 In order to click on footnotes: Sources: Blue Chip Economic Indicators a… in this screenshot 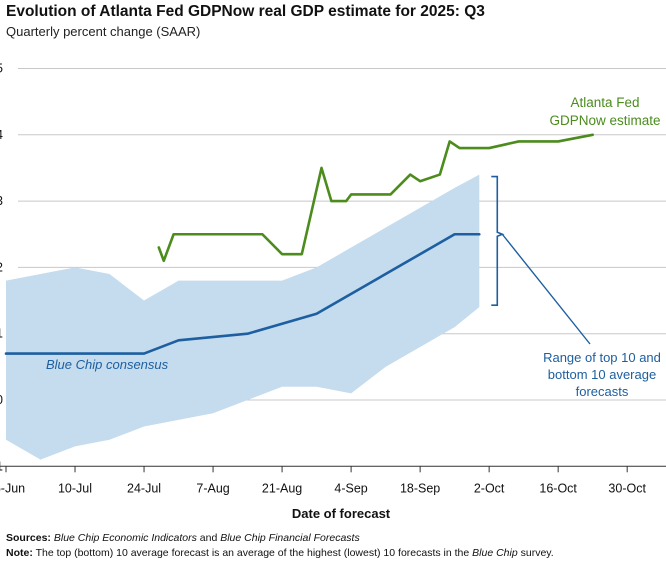, I will do `click(280, 546)`.